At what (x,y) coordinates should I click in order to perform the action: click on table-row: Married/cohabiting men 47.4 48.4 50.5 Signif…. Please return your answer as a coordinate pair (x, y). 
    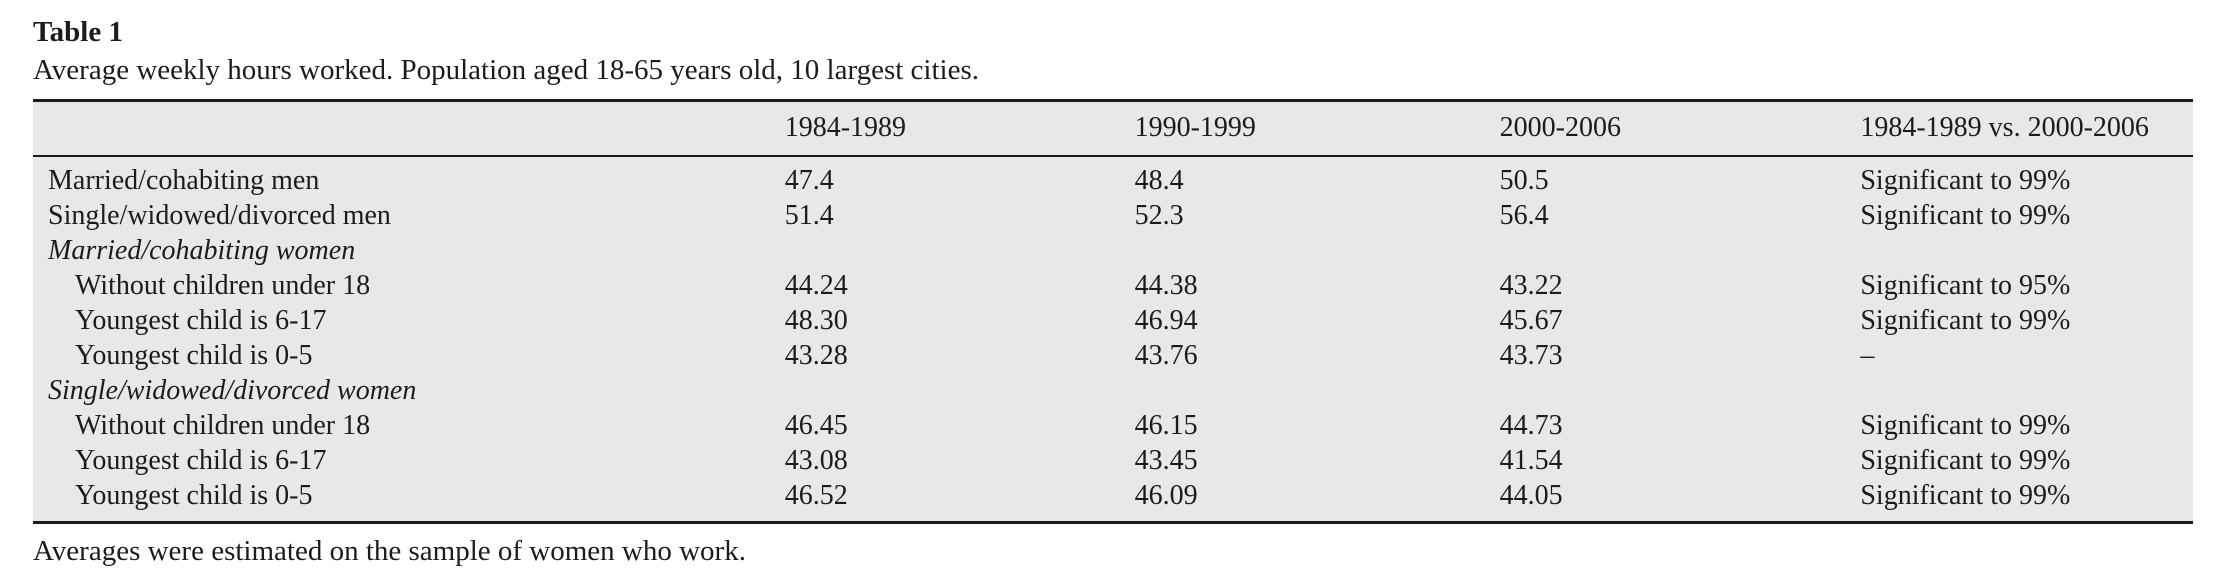
    Looking at the image, I should click on (1113, 177).